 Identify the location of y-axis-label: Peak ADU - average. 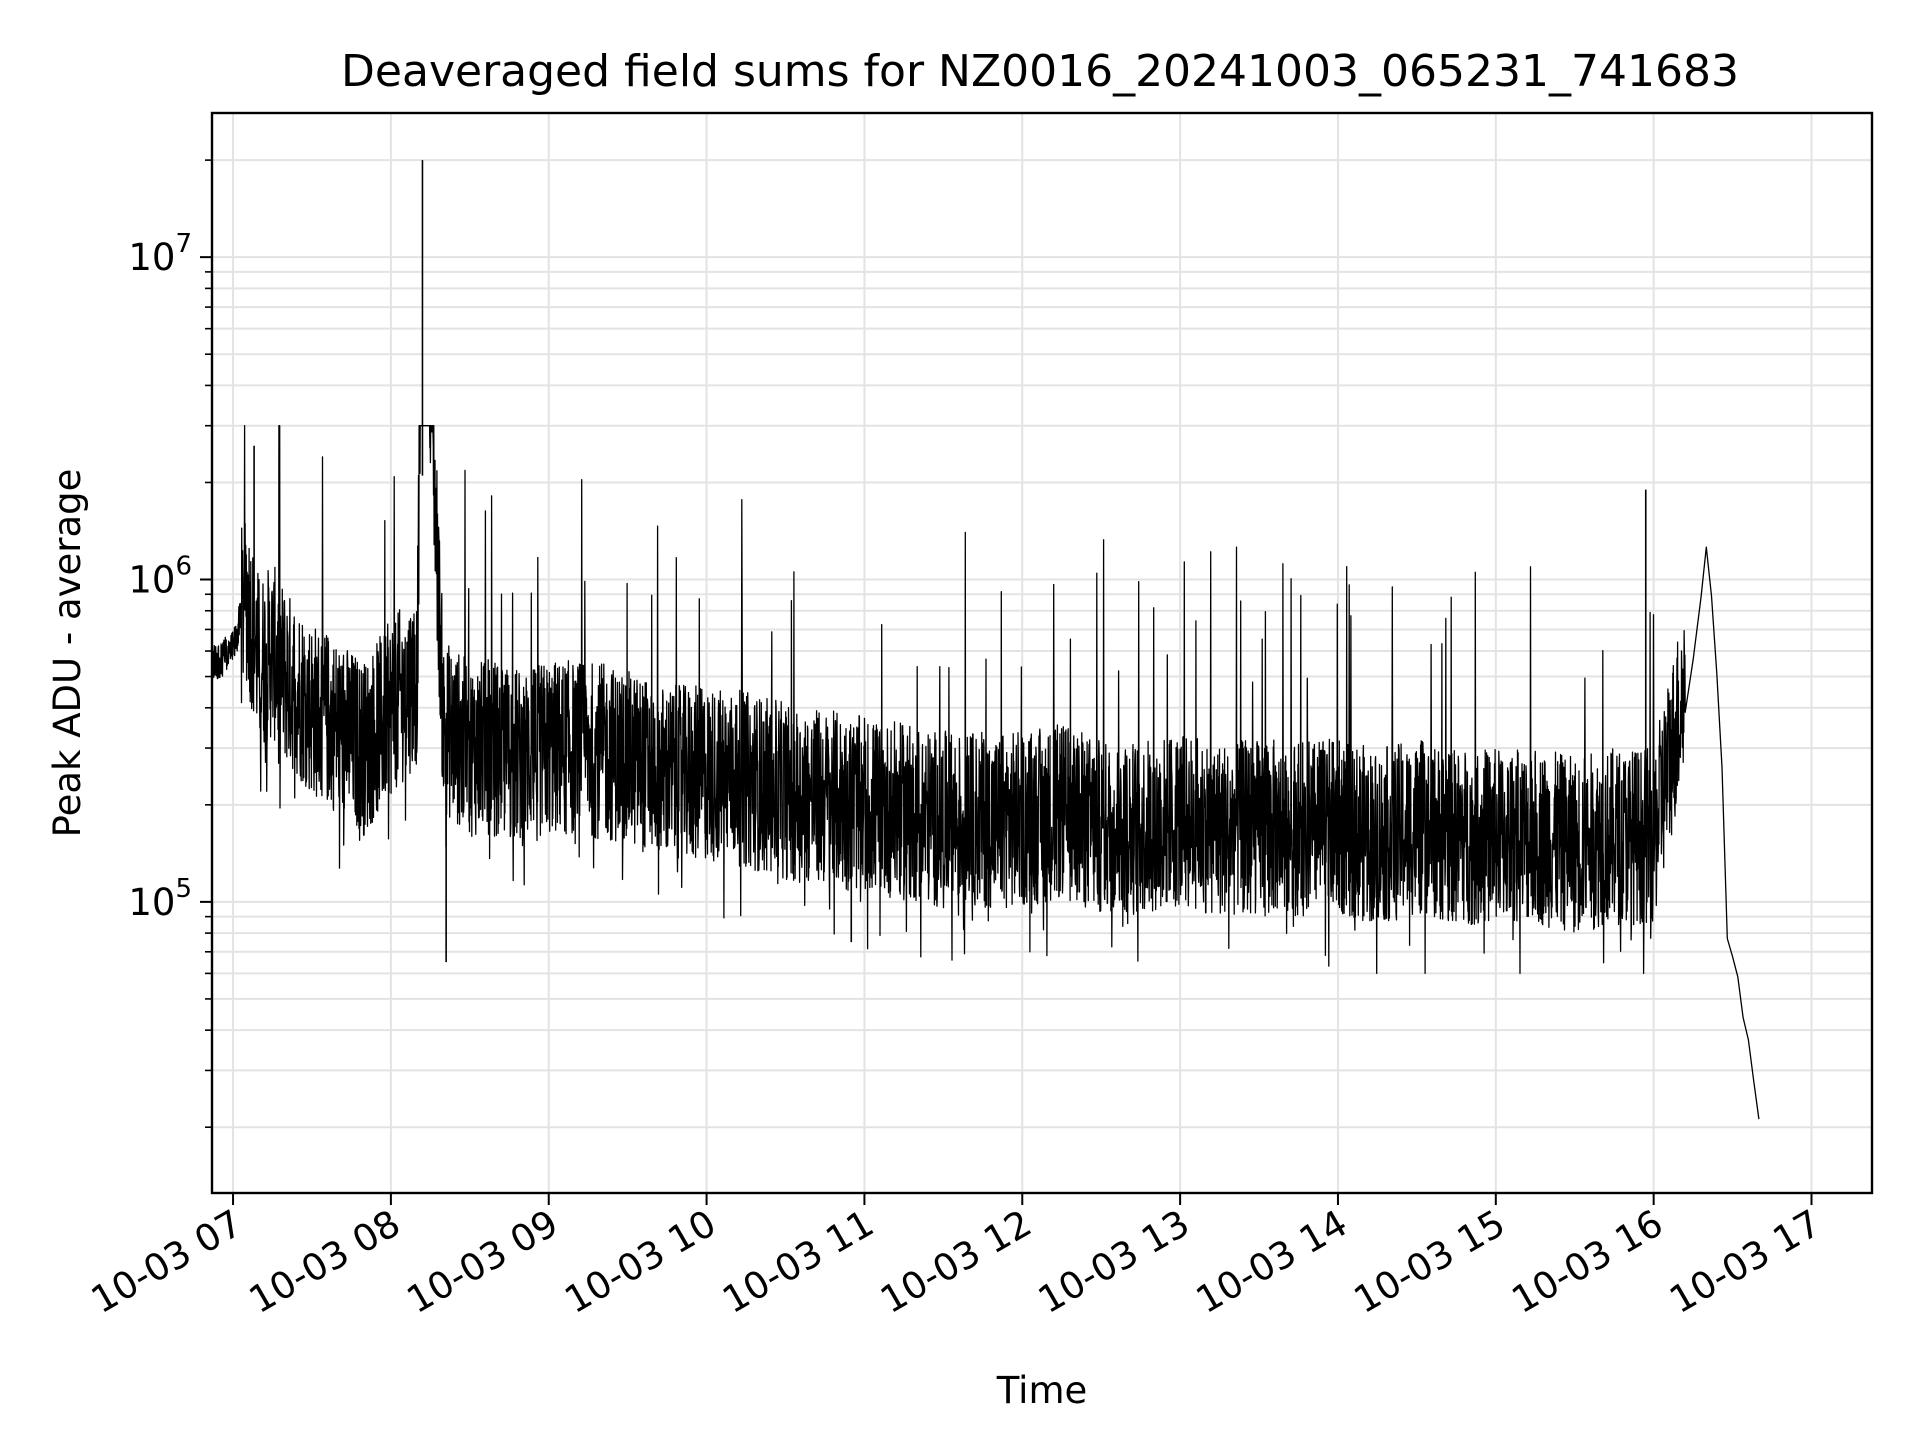
(67, 653).